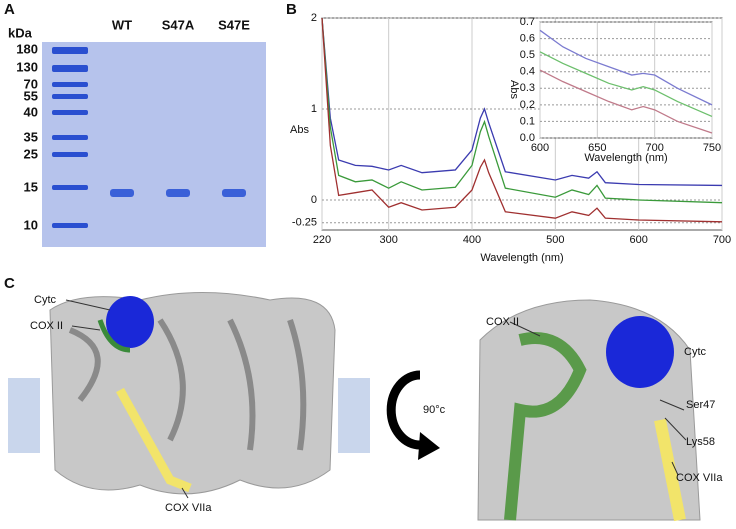 Image resolution: width=736 pixels, height=529 pixels. Describe the element at coordinates (20, 32) in the screenshot. I see `unit-label: kDa` at that location.